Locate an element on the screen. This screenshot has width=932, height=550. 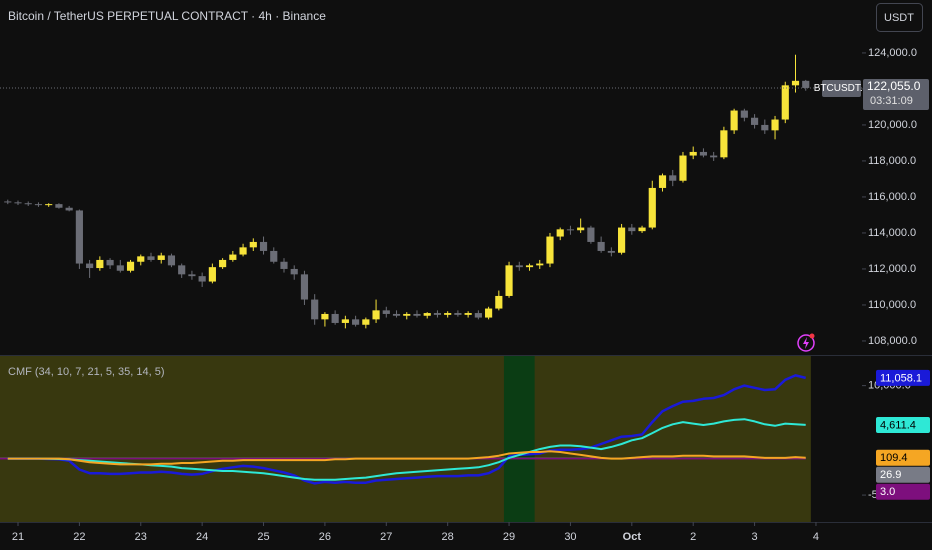
value-badge-label: 11,058.1 is located at coordinates (901, 378).